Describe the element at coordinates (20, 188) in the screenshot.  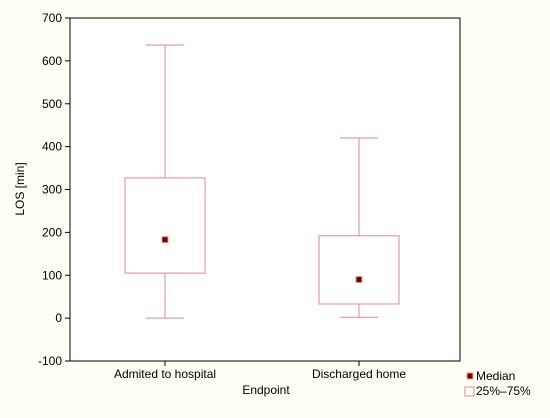
I see `y-axis-title: LOS [min]` at that location.